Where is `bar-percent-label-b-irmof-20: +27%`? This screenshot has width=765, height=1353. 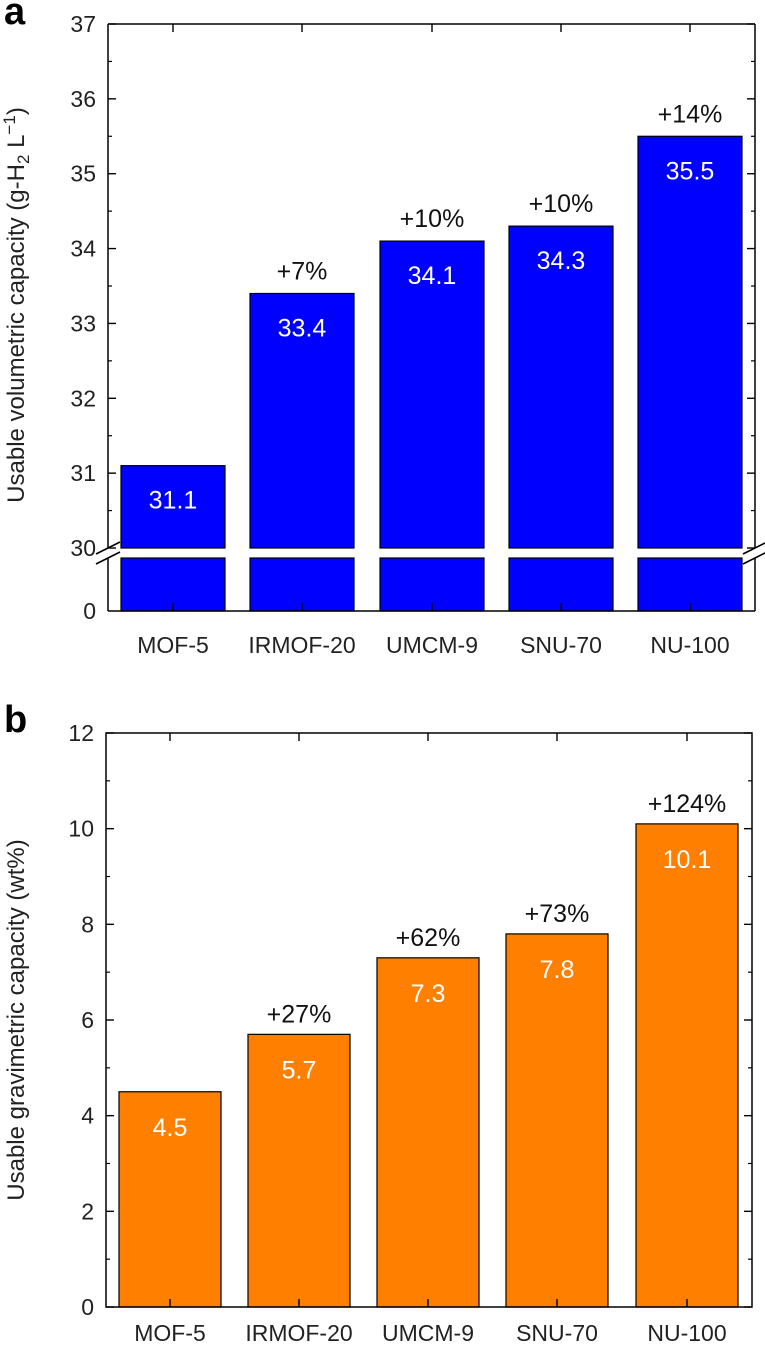
bar-percent-label-b-irmof-20: +27% is located at coordinates (299, 1014).